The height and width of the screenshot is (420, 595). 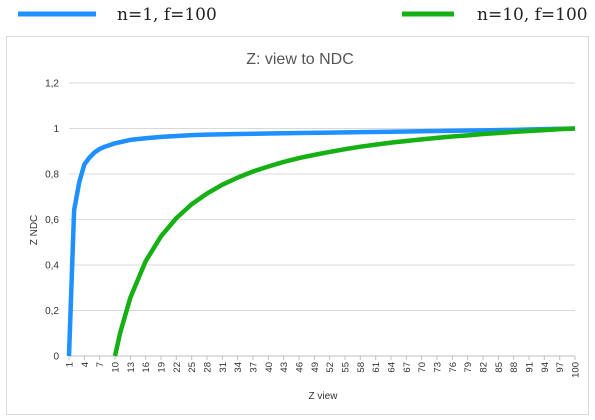 What do you see at coordinates (52, 311) in the screenshot?
I see `y-tick-label: 0,2` at bounding box center [52, 311].